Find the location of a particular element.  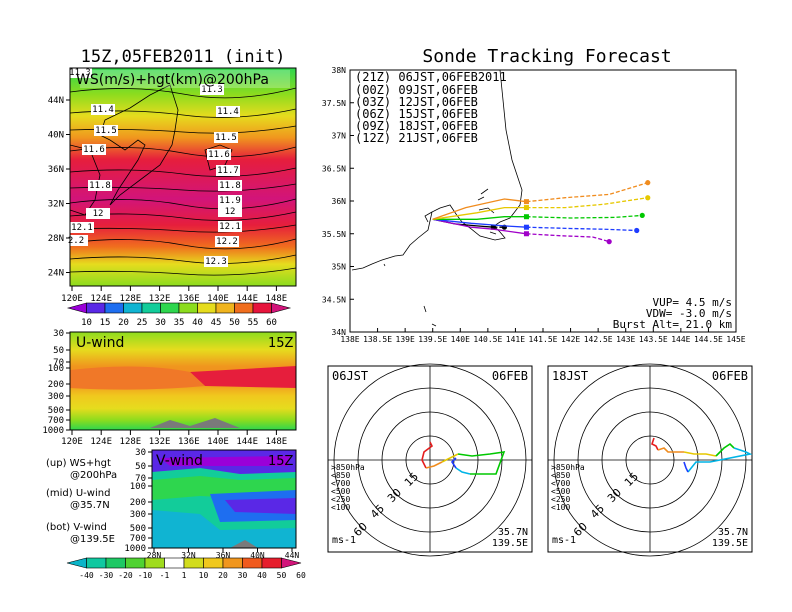

bottom-colorbar-tick-label: 10 is located at coordinates (204, 575).